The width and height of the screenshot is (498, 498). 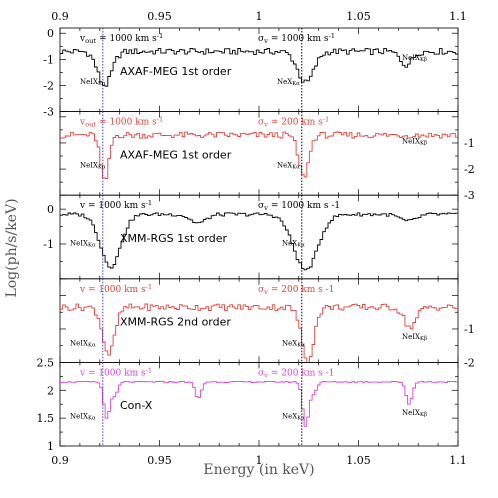 I want to click on bottom-x-tick-labels: 0.9 0.95 1 1.05 1.1, so click(x=259, y=460).